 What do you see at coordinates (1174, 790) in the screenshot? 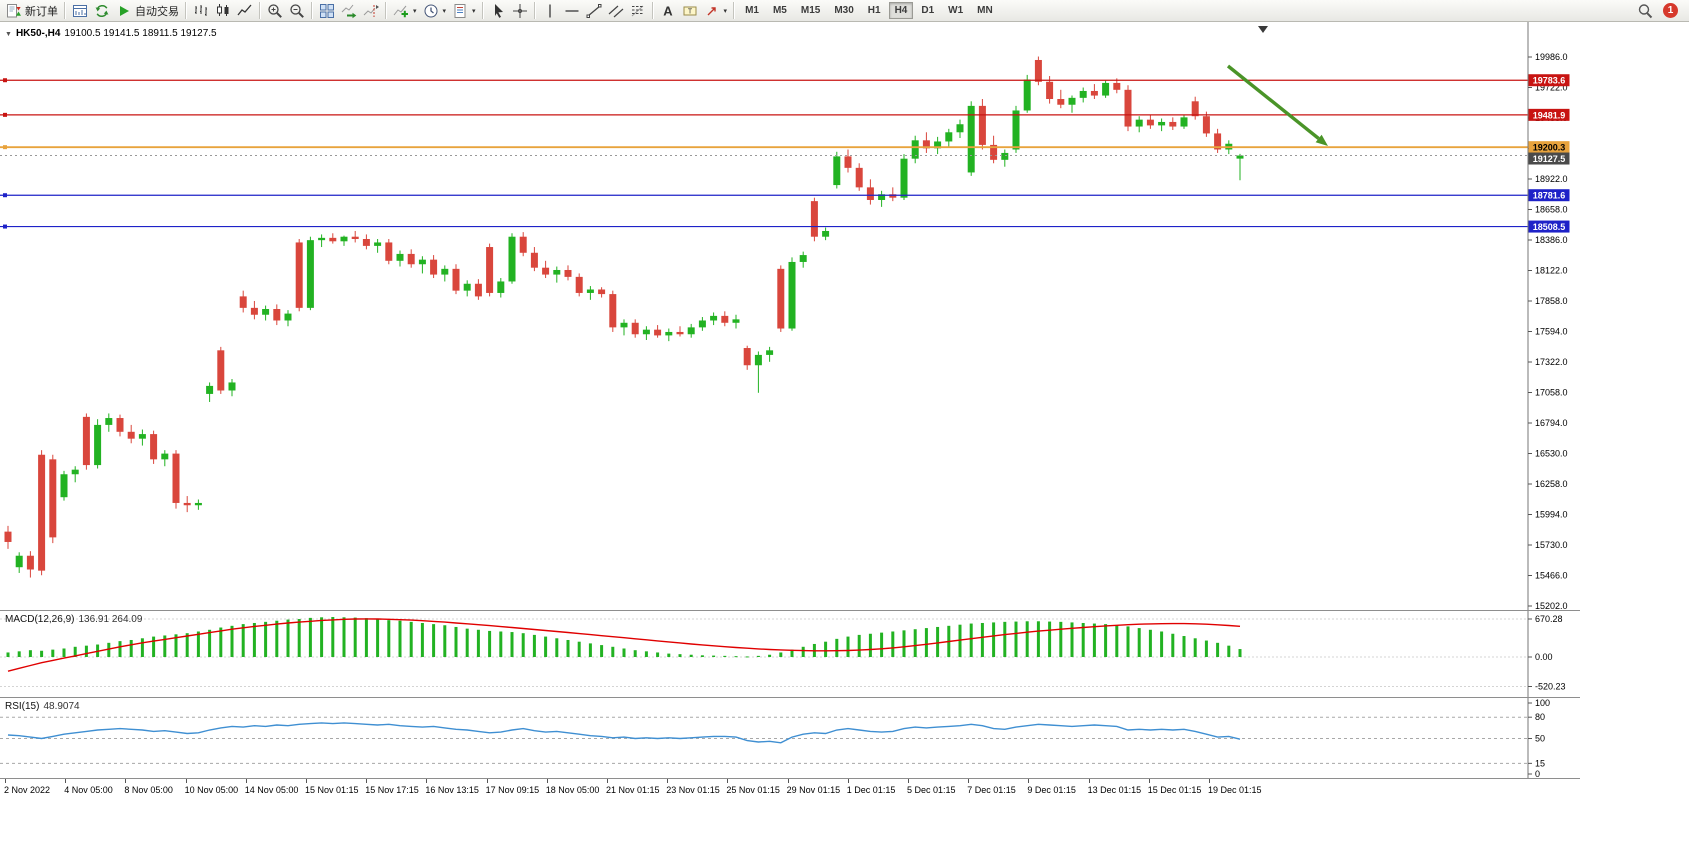
I see `time-label: 15 Dec 01:15` at bounding box center [1174, 790].